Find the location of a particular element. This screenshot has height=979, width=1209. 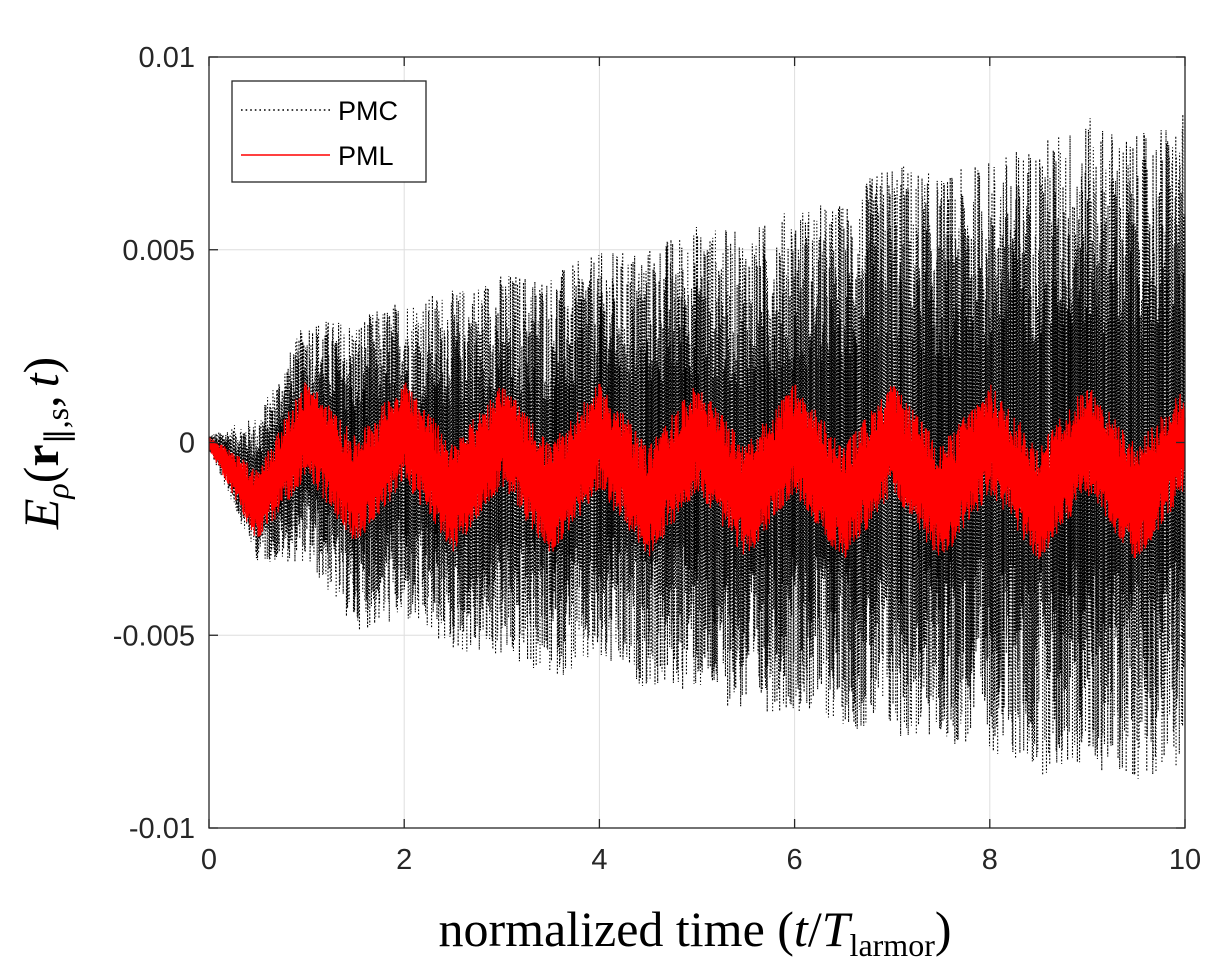

x-tick-label-0: 0 is located at coordinates (209, 860).